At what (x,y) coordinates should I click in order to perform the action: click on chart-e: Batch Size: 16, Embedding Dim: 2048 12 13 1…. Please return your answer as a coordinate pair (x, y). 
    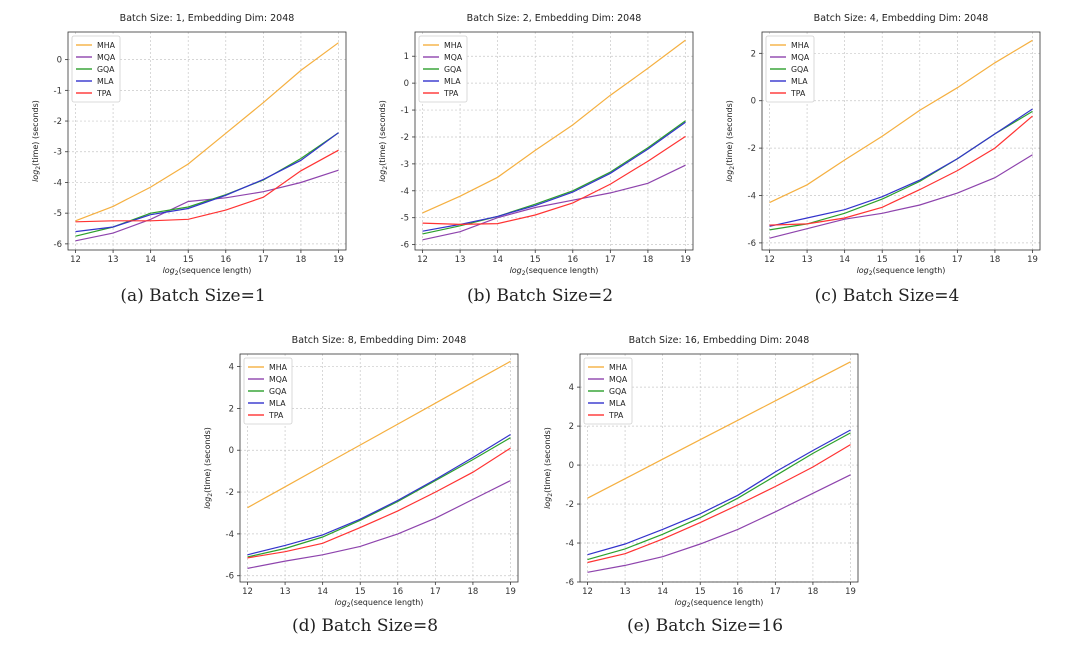
    Looking at the image, I should click on (701, 472).